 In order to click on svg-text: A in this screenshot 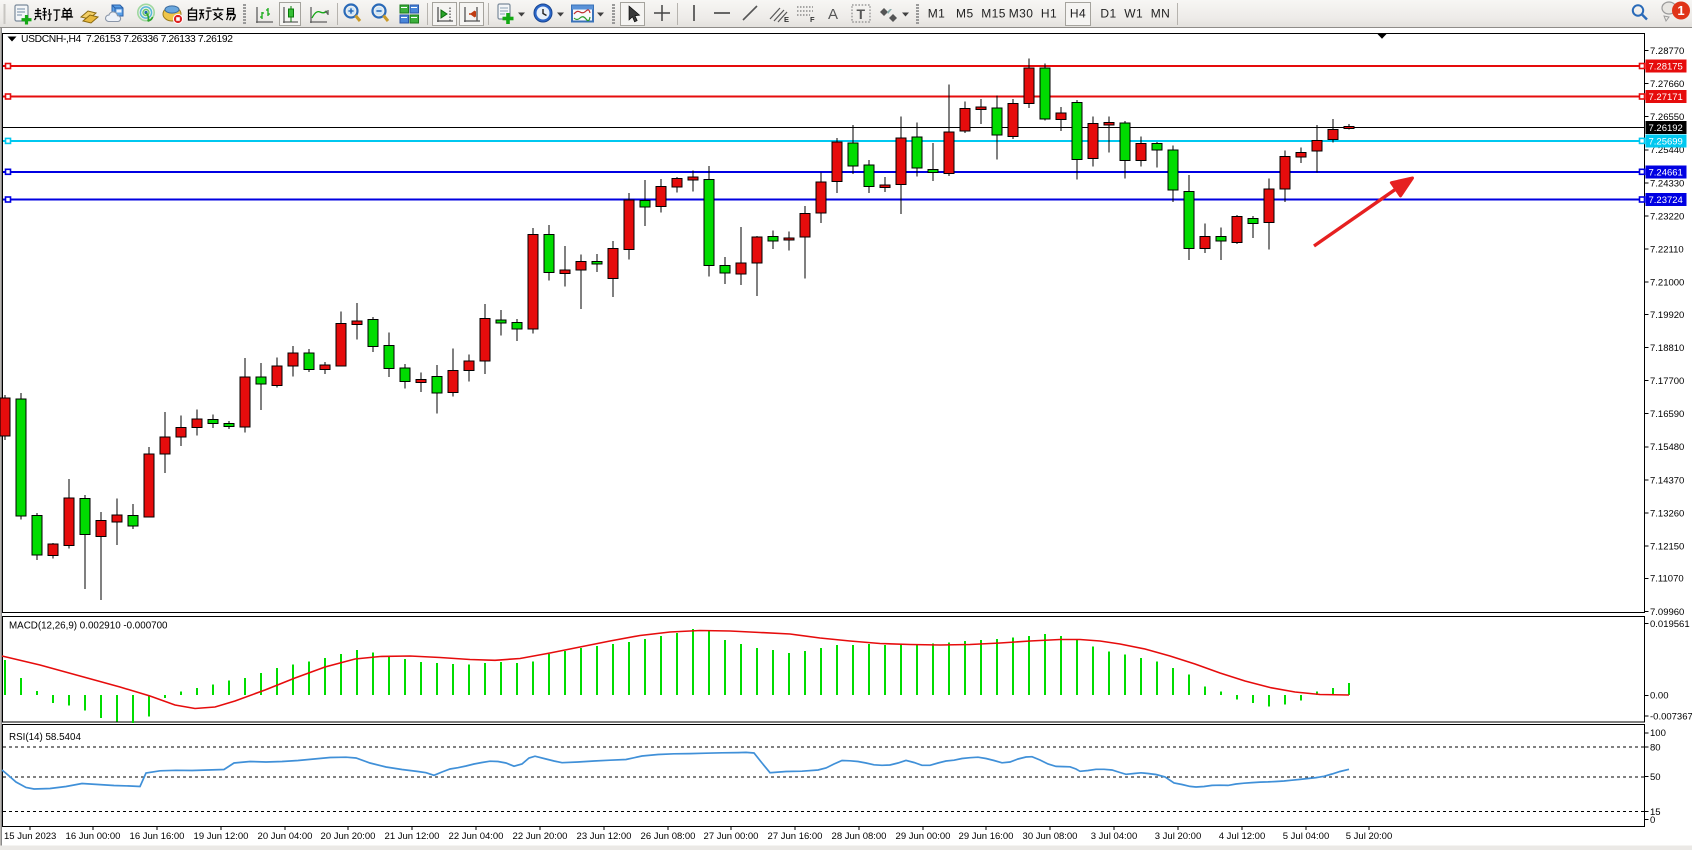, I will do `click(833, 14)`.